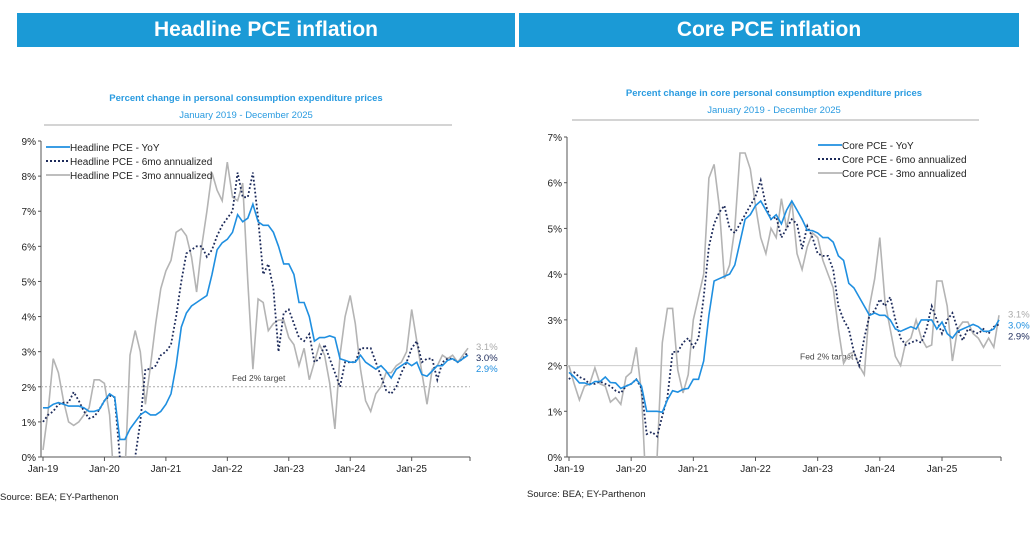 The height and width of the screenshot is (547, 1033). Describe the element at coordinates (878, 146) in the screenshot. I see `legend-label: Core PCE - YoY` at that location.